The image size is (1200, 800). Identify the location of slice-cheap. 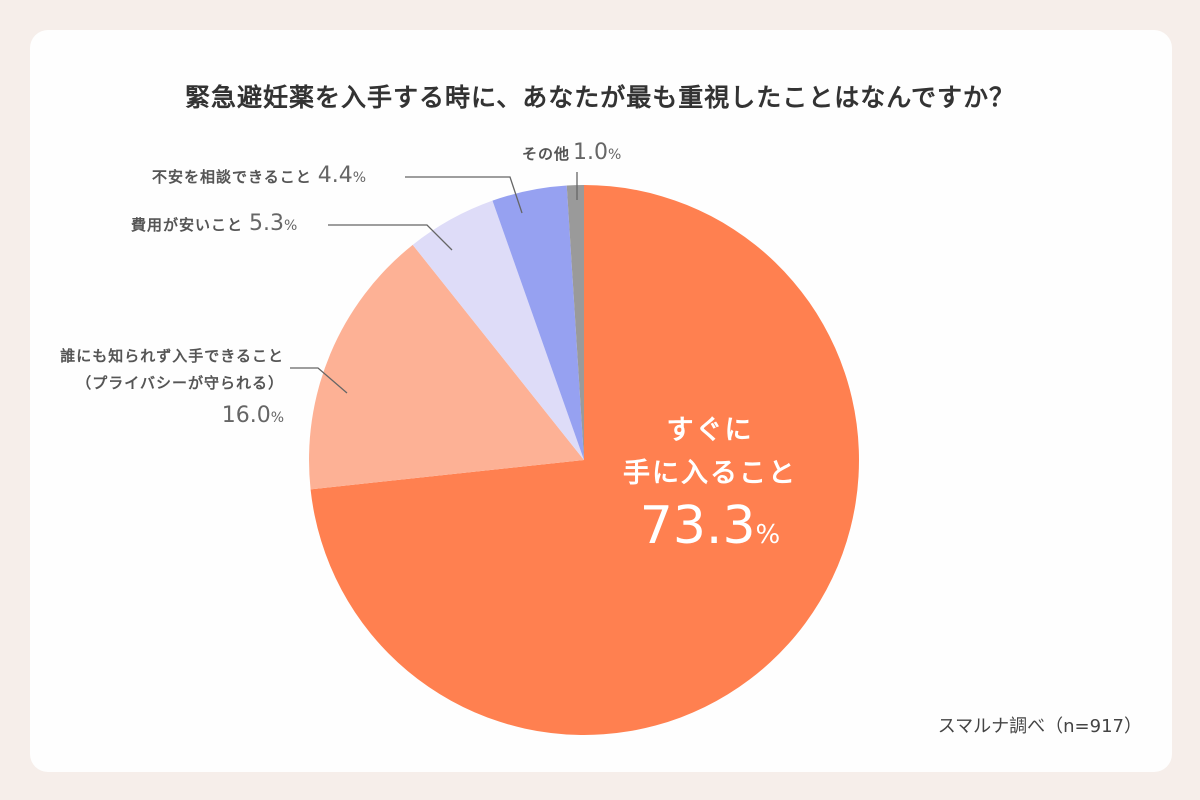
(498, 330).